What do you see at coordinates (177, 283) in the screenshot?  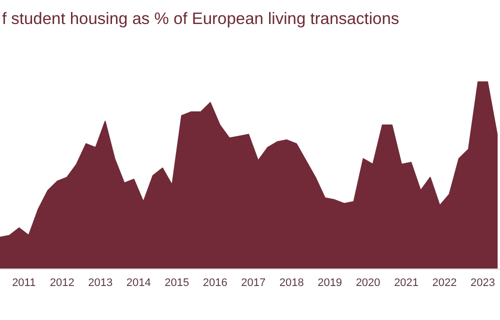 I see `x-tick-label: 2015` at bounding box center [177, 283].